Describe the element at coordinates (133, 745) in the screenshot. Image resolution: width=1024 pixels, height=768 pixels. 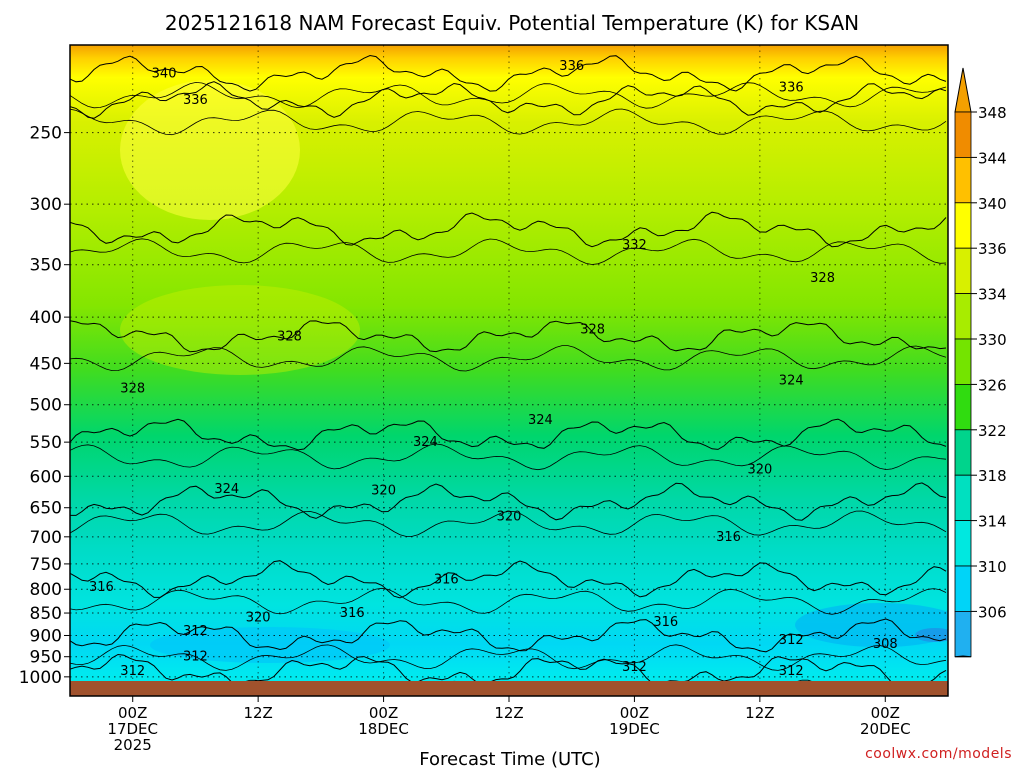
I see `x-tick-label: 2025` at that location.